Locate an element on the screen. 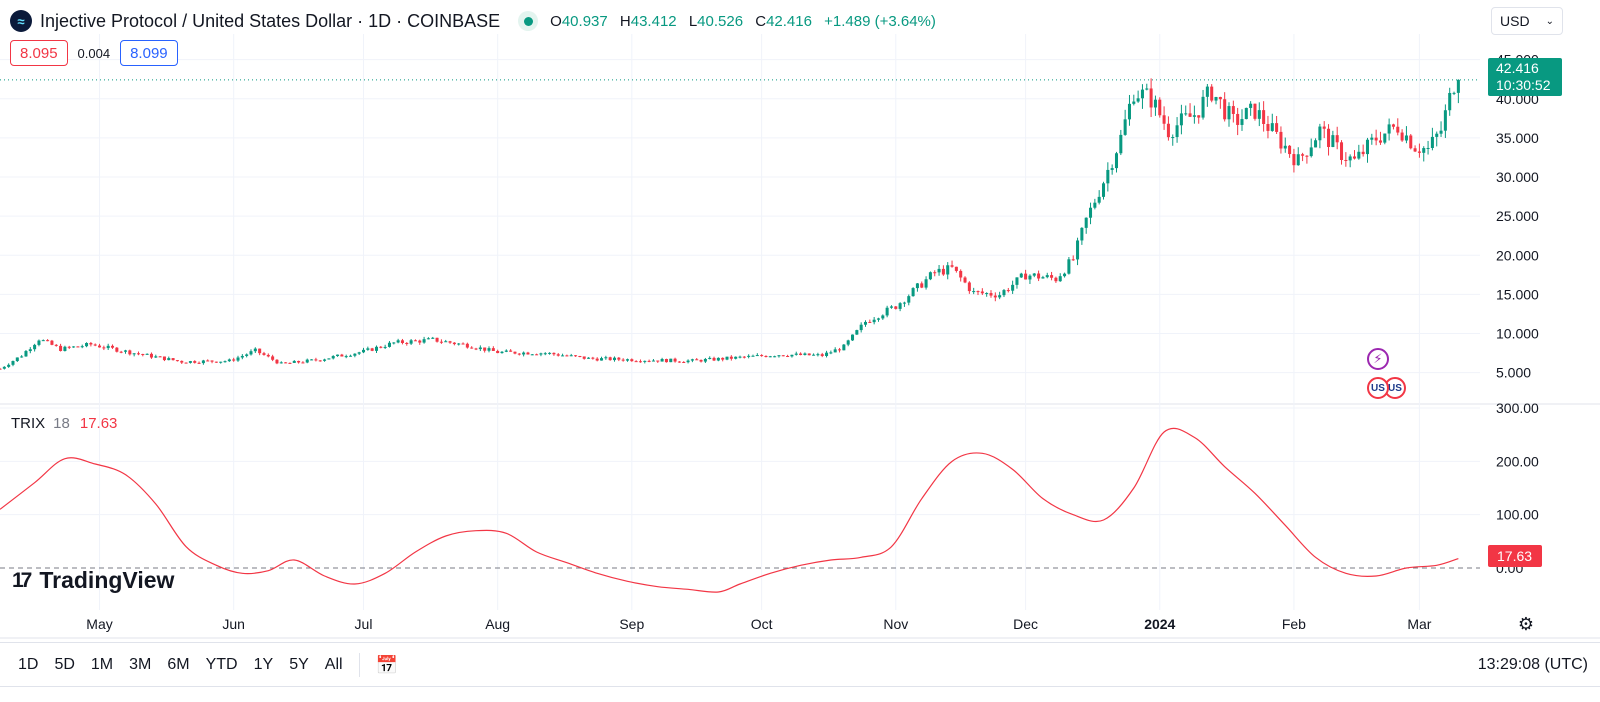 This screenshot has width=1600, height=702. trix-y-tick-label: 100.00 is located at coordinates (1517, 515).